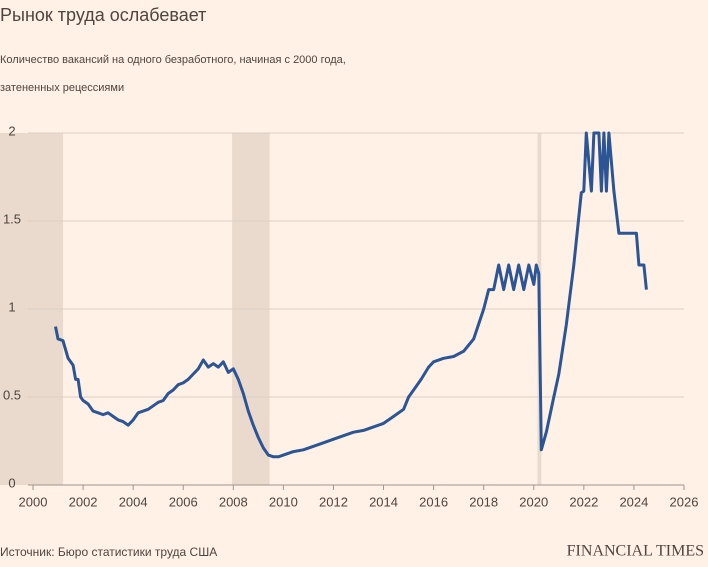 The image size is (708, 567). What do you see at coordinates (633, 501) in the screenshot?
I see `x-tick-label: 2024` at bounding box center [633, 501].